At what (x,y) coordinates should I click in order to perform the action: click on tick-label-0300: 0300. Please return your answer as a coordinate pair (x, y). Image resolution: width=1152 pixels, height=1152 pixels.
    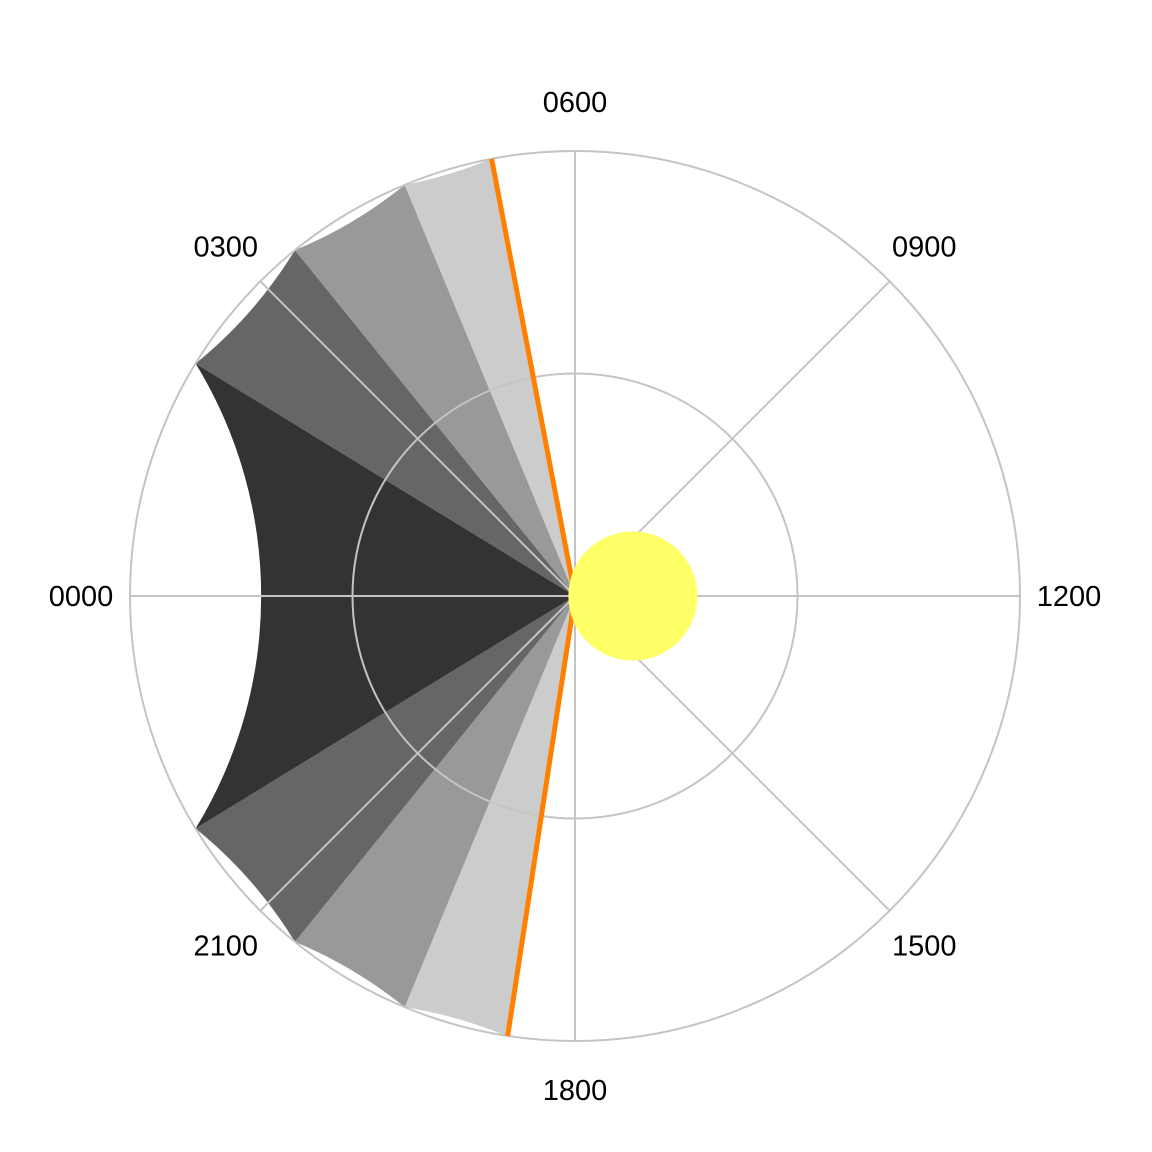
    Looking at the image, I should click on (225, 248).